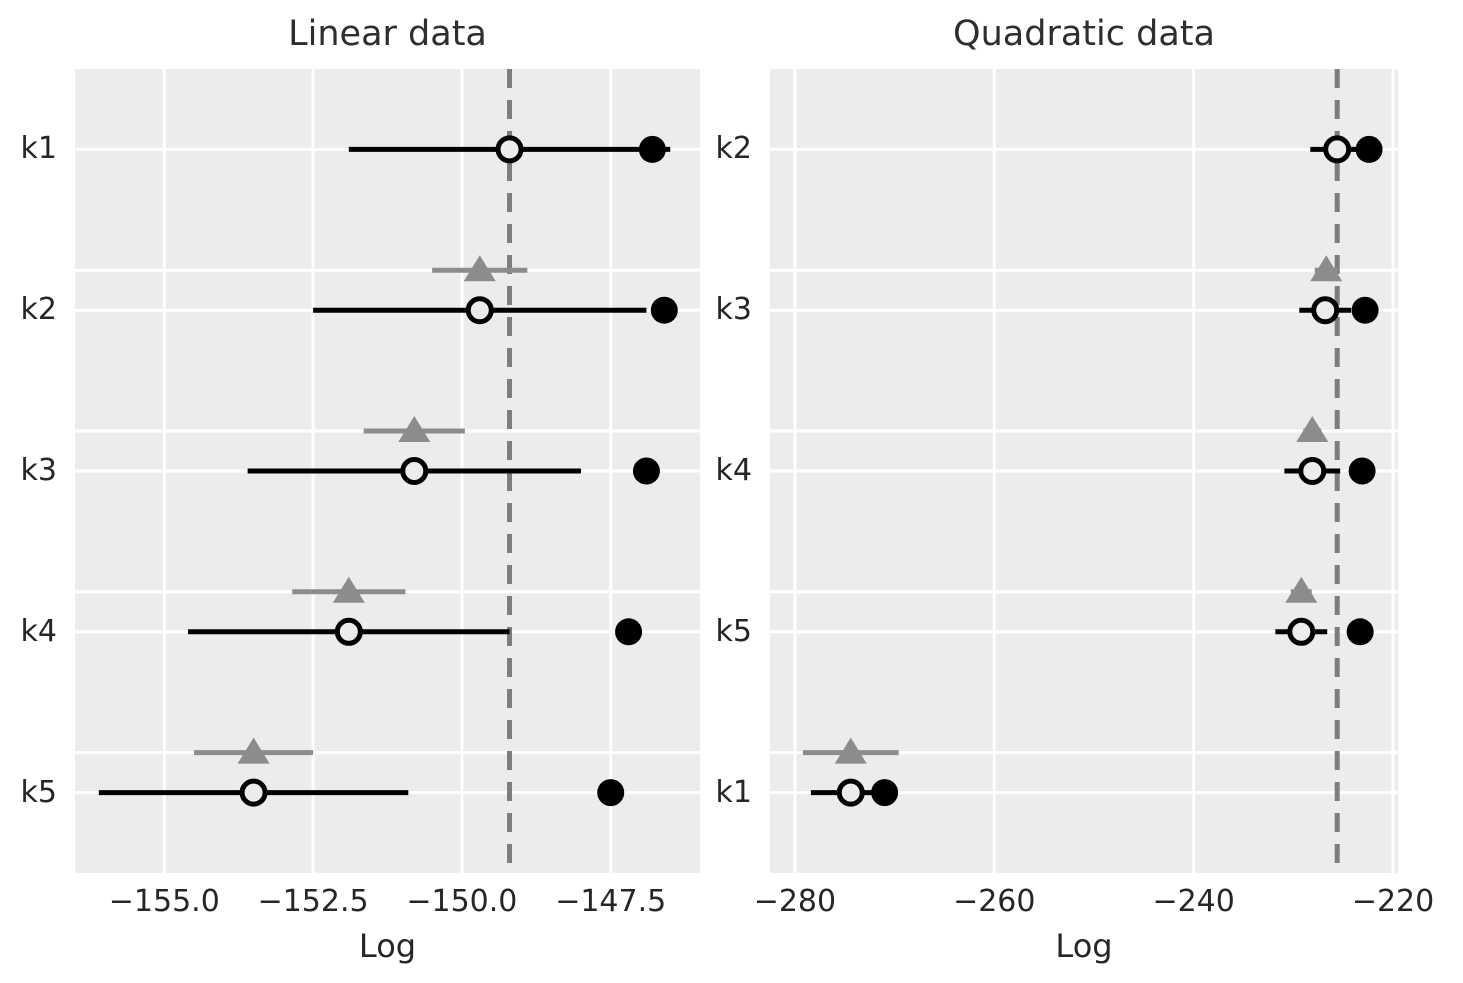  What do you see at coordinates (733, 149) in the screenshot?
I see `right-ytick-label-k2: k2` at bounding box center [733, 149].